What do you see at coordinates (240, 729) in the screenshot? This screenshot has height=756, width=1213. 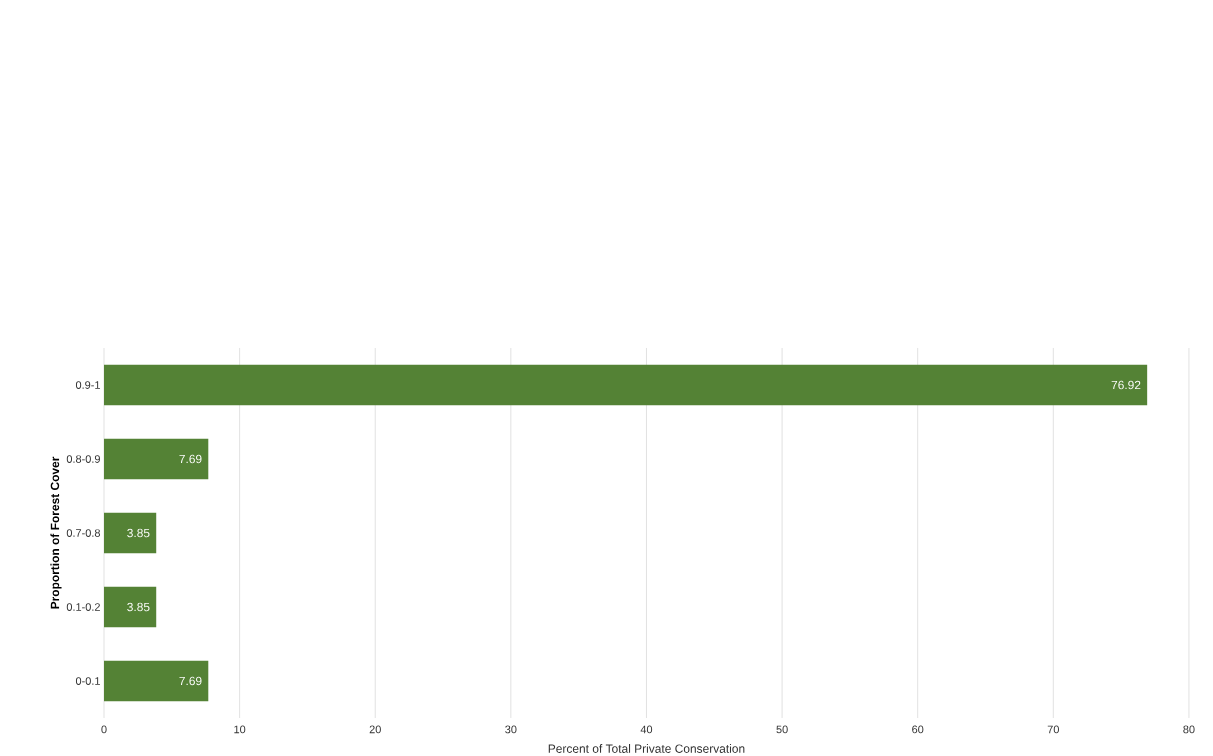 I see `x-tick-label: 10` at bounding box center [240, 729].